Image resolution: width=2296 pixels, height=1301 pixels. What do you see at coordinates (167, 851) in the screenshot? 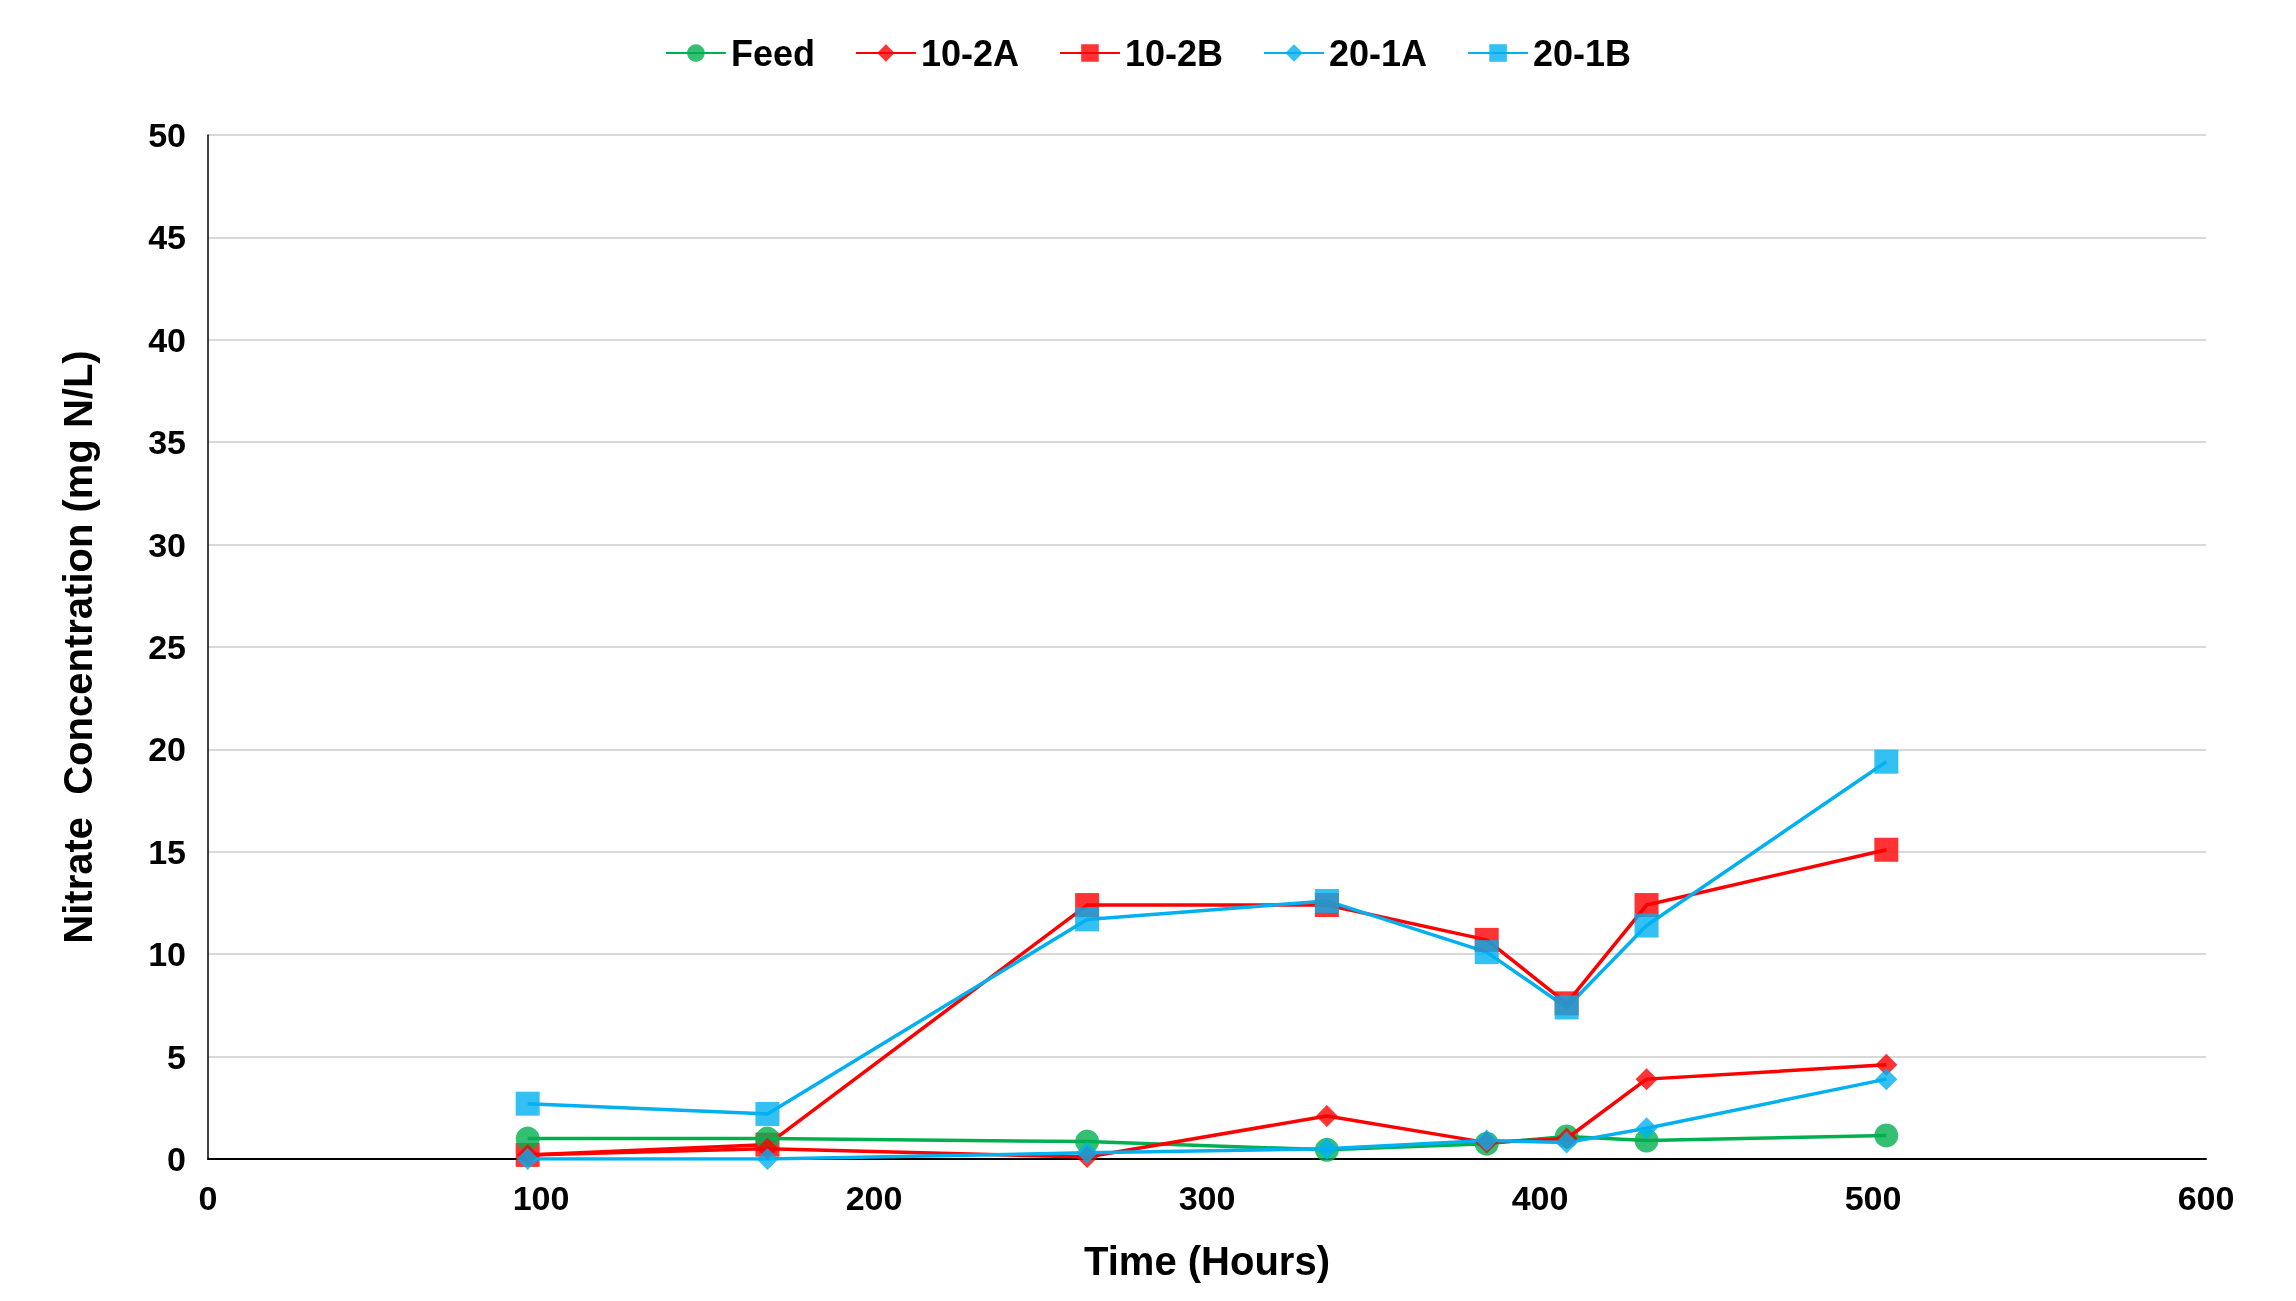
I see `y-tick-label: 15` at bounding box center [167, 851].